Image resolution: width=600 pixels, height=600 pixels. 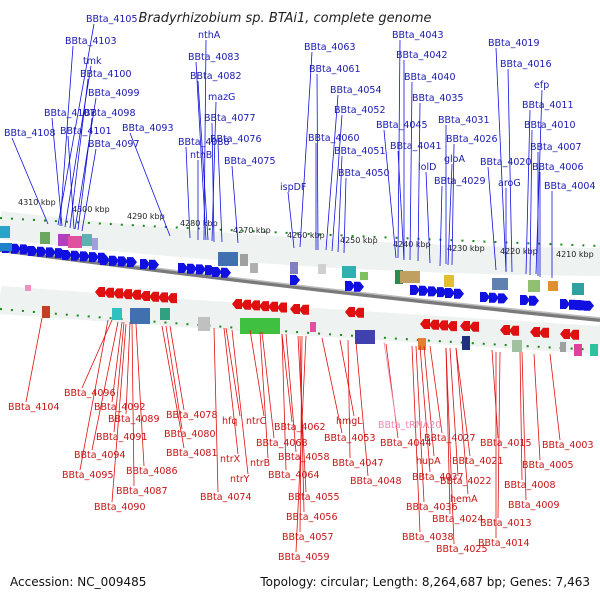 I want to click on forward-genes, so click(x=297, y=268).